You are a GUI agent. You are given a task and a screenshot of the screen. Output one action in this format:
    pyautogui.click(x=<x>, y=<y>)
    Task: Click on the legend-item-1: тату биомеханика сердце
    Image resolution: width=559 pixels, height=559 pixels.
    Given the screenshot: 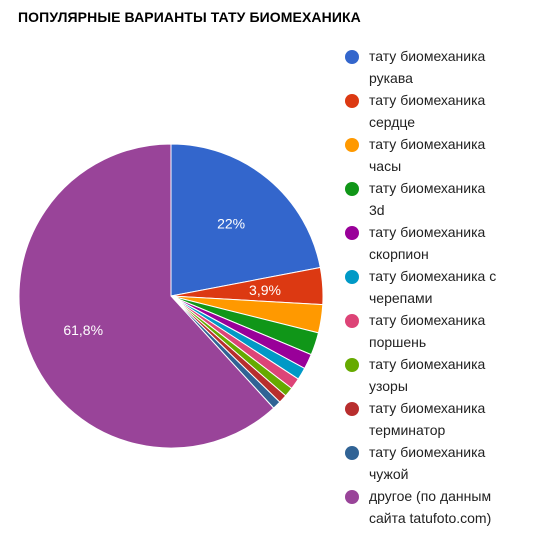 What is the action you would take?
    pyautogui.click(x=450, y=114)
    